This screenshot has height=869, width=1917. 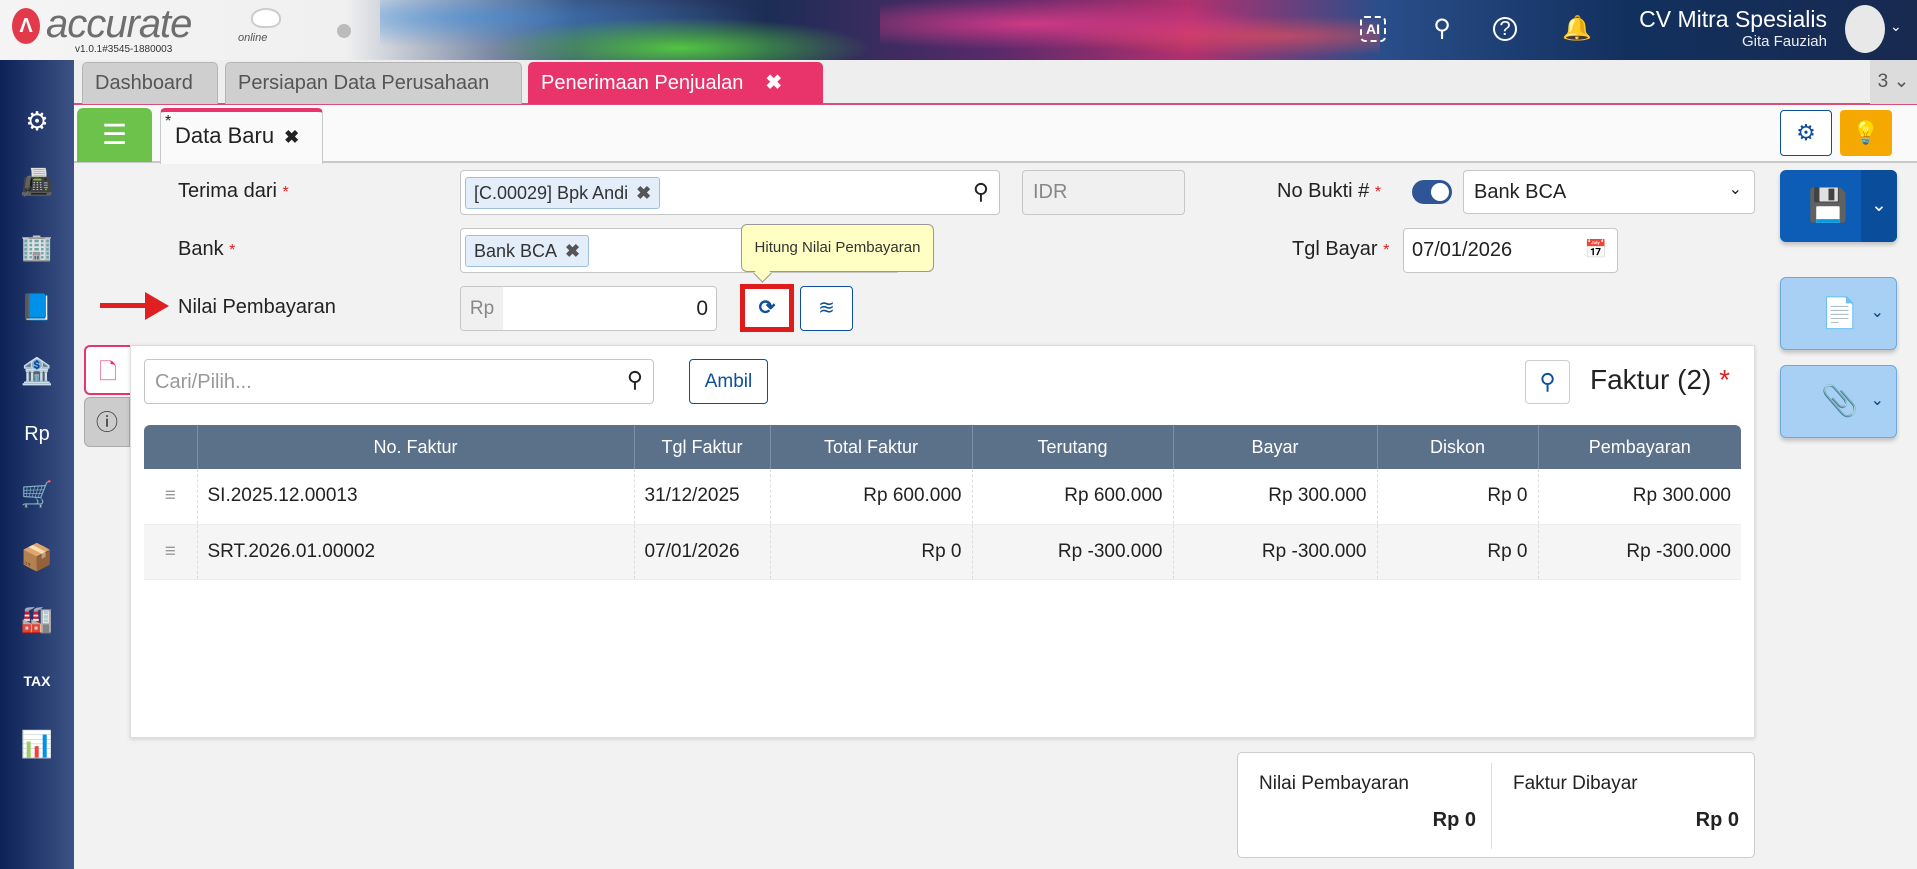 I want to click on tab-label: Penerimaan Penjualan, so click(x=642, y=83).